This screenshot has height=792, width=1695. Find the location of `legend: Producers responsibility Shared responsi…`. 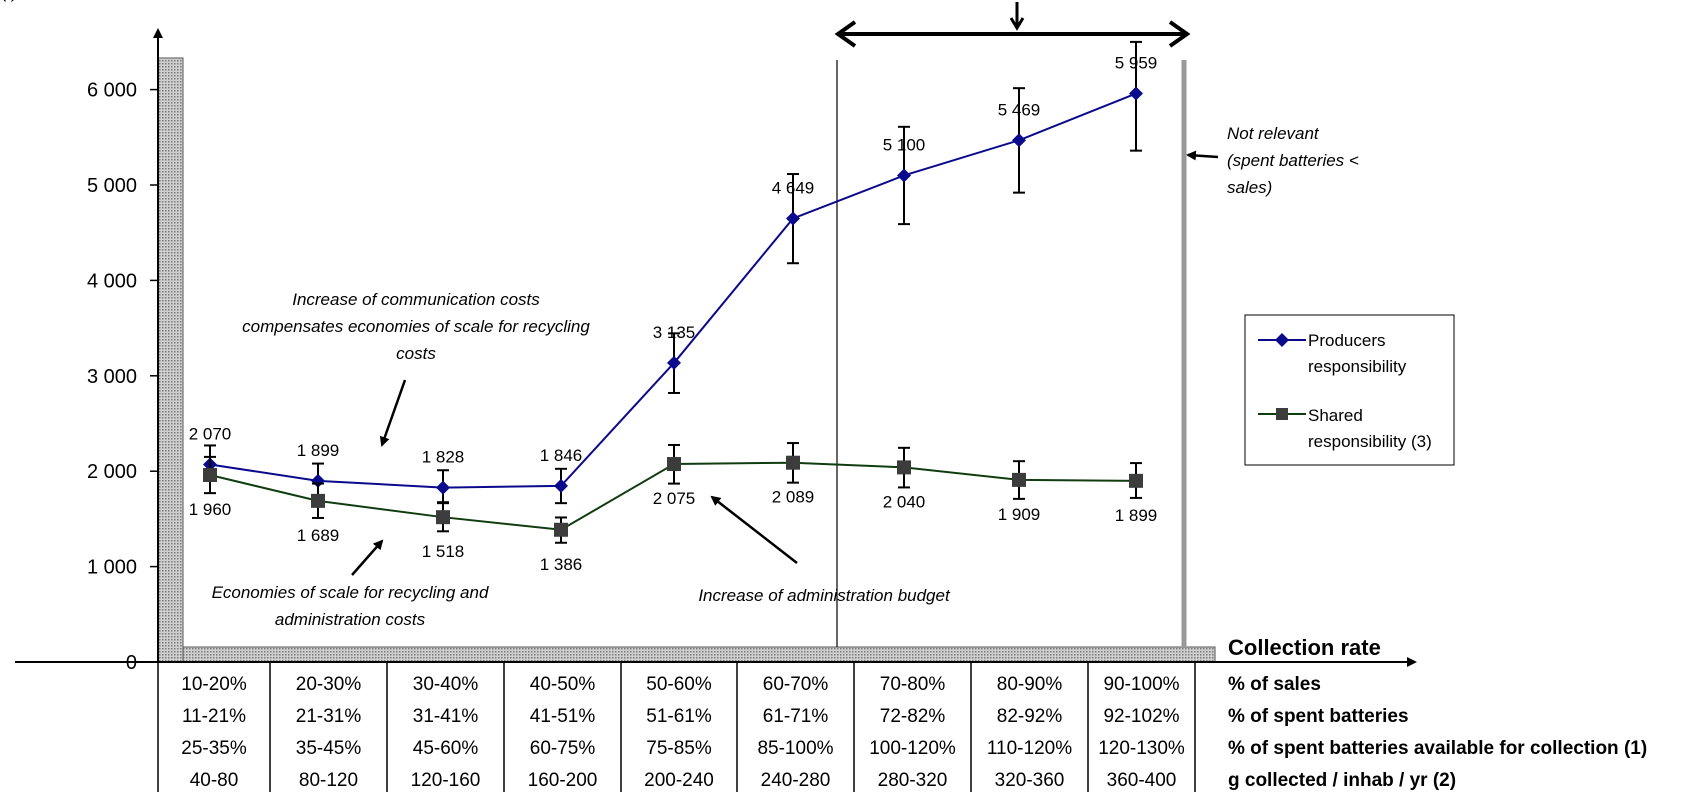

legend: Producers responsibility Shared responsi… is located at coordinates (1349, 390).